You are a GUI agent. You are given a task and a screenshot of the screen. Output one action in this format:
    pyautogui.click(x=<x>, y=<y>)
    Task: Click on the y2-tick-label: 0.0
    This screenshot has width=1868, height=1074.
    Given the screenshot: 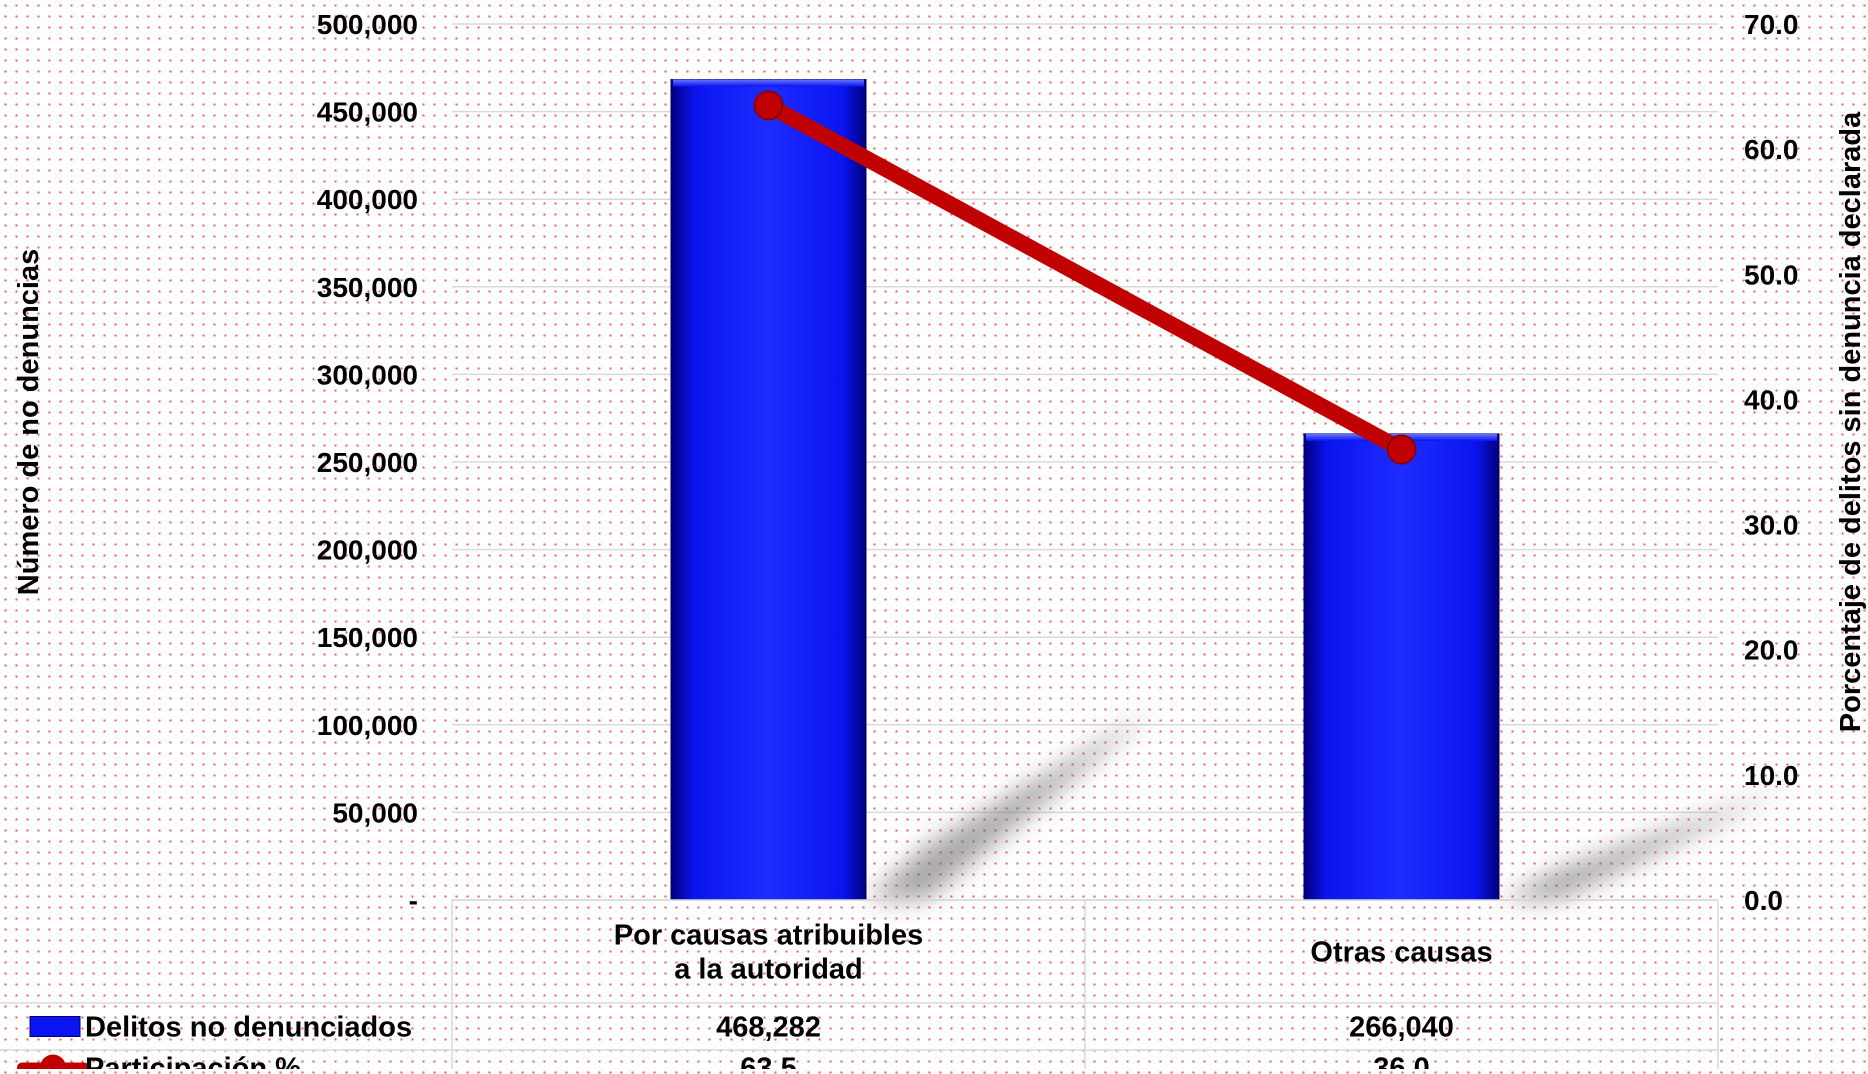 What is the action you would take?
    pyautogui.click(x=1763, y=900)
    